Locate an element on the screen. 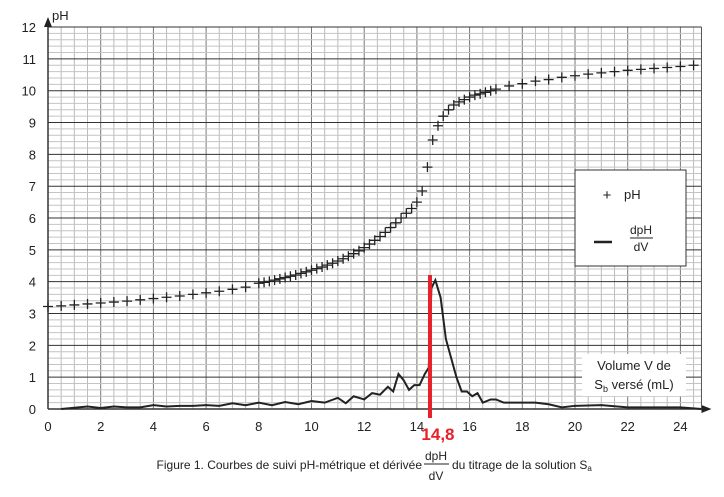 The height and width of the screenshot is (497, 724). y-tick-label: 4 is located at coordinates (32, 282).